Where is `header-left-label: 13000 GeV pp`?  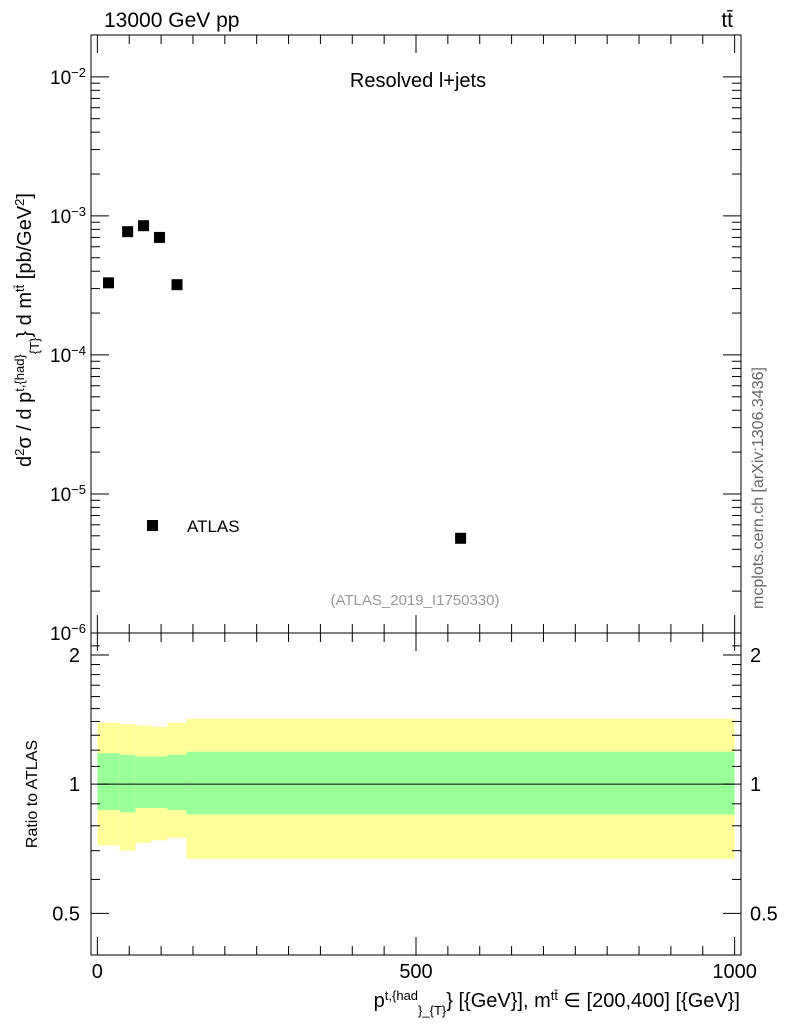
header-left-label: 13000 GeV pp is located at coordinates (171, 20).